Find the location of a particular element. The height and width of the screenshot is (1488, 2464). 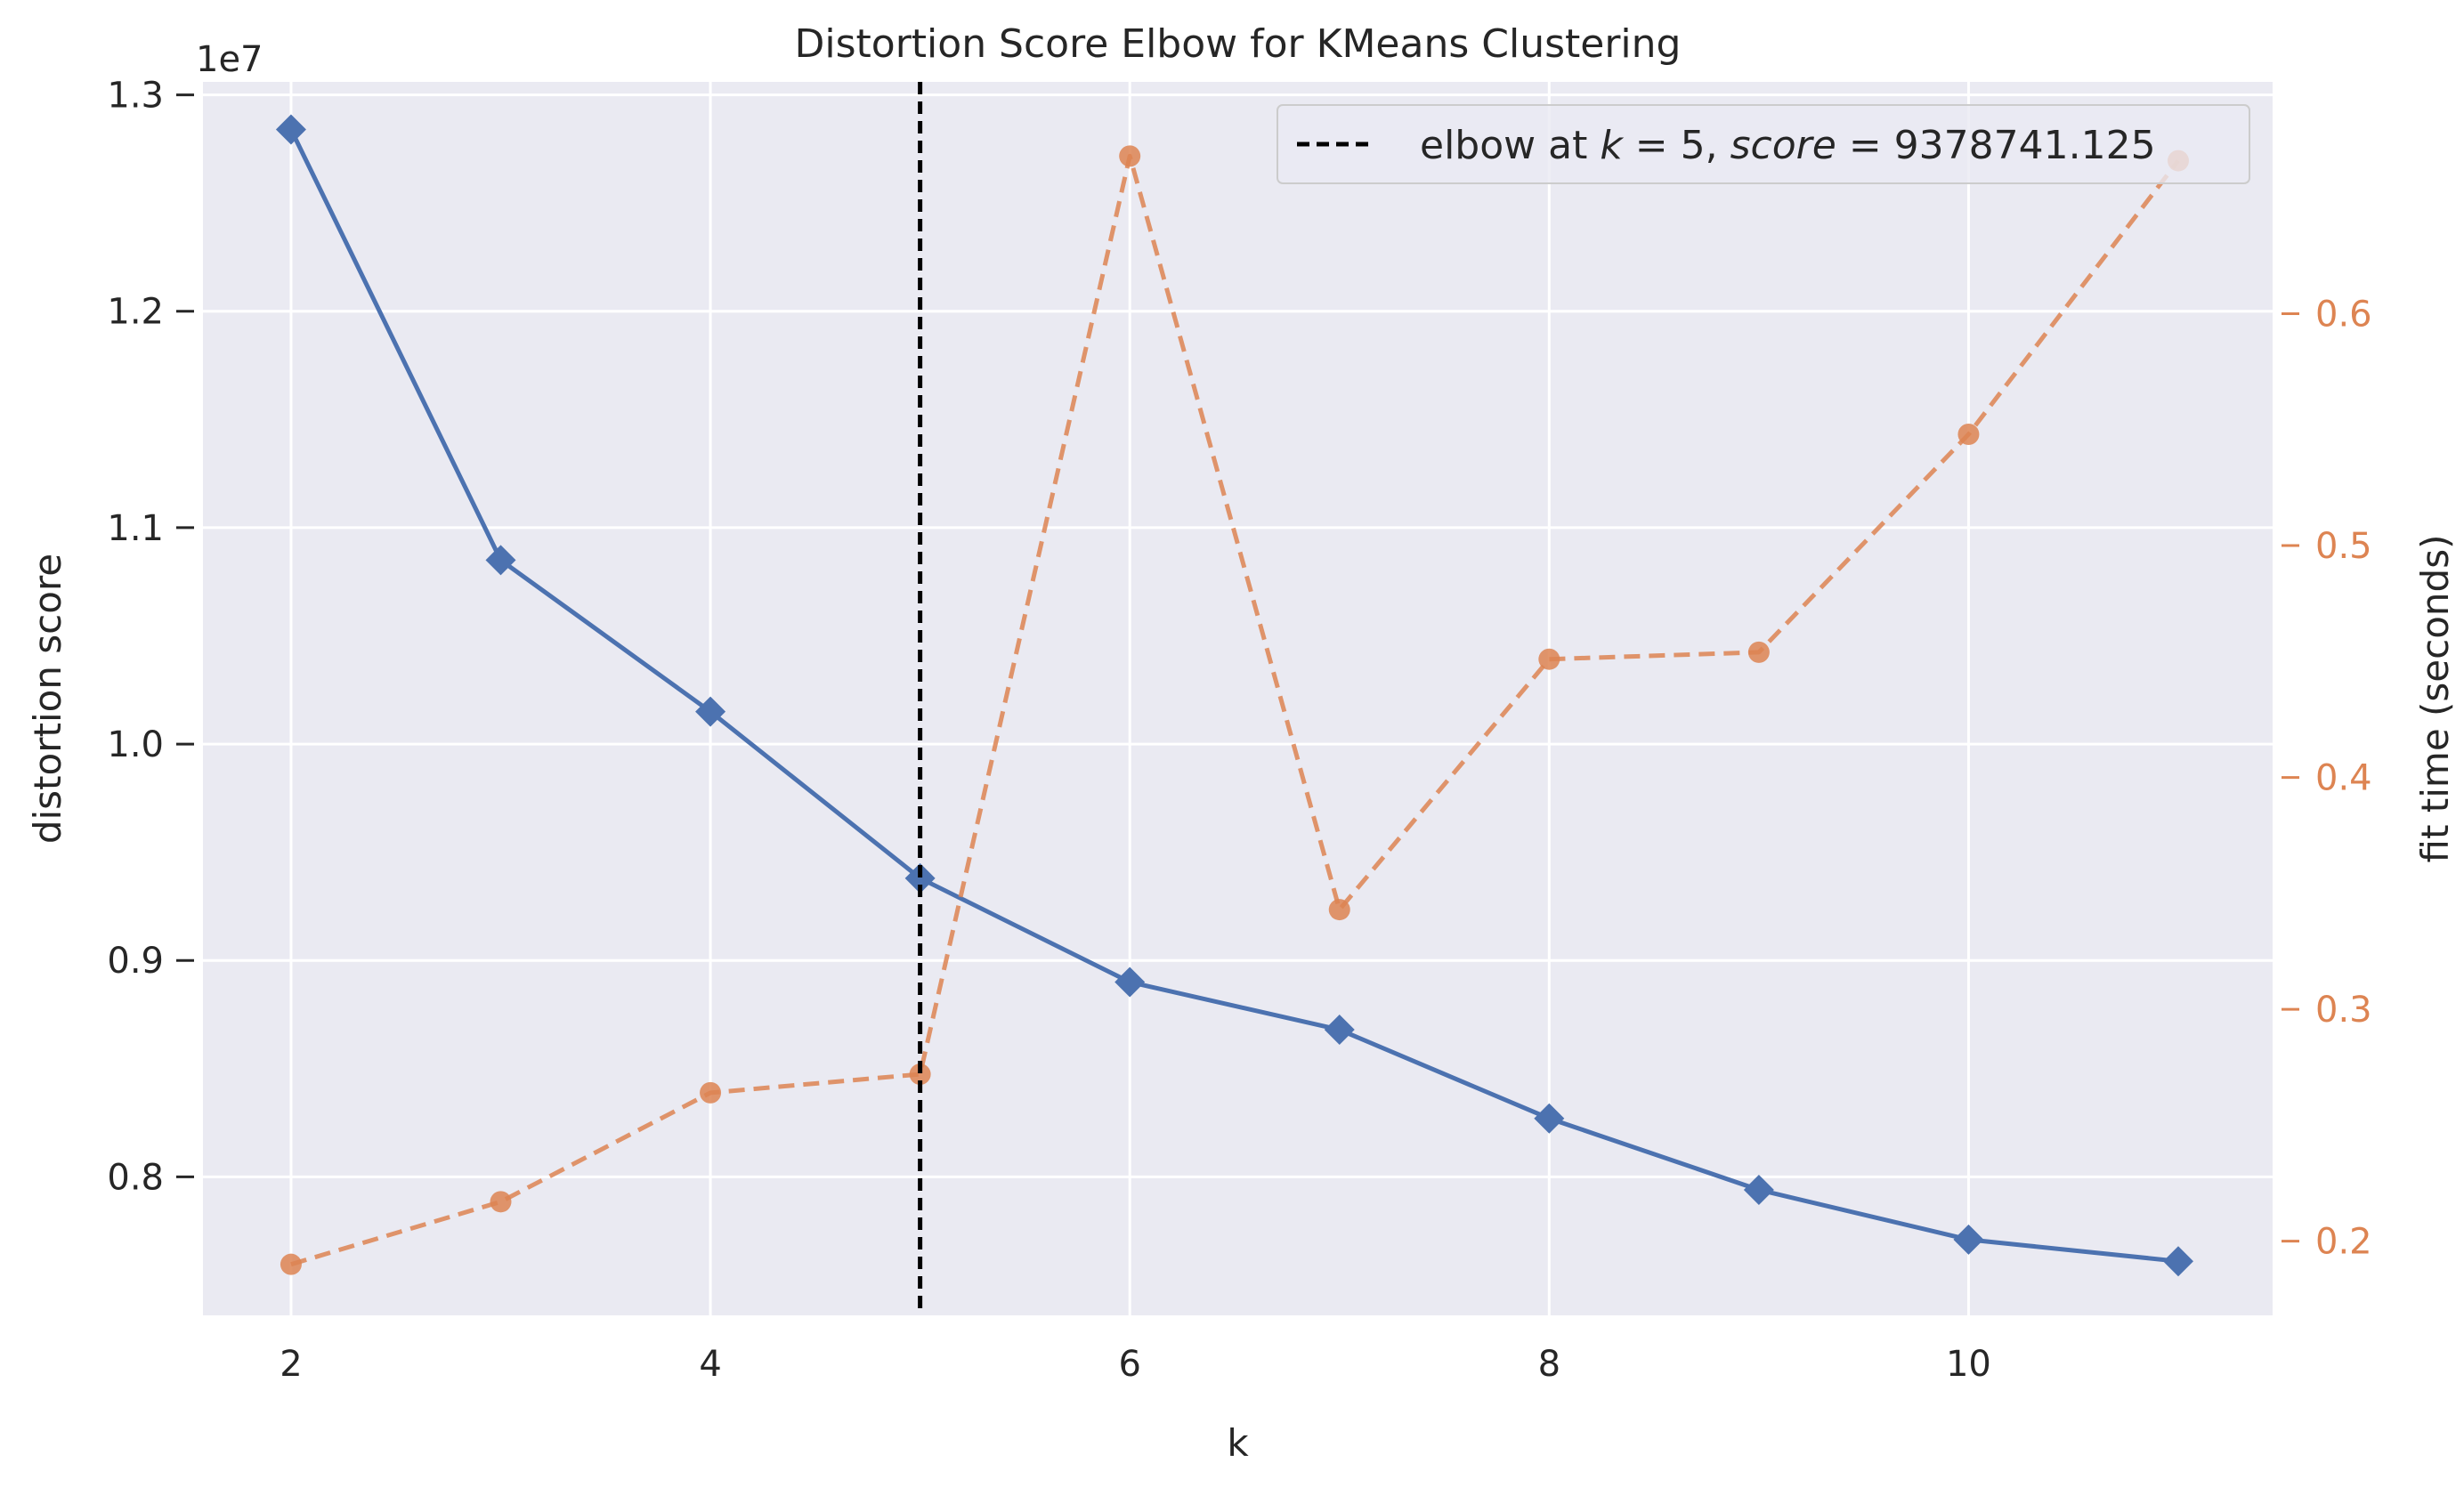

y-tick-label: 1.3 is located at coordinates (135, 96).